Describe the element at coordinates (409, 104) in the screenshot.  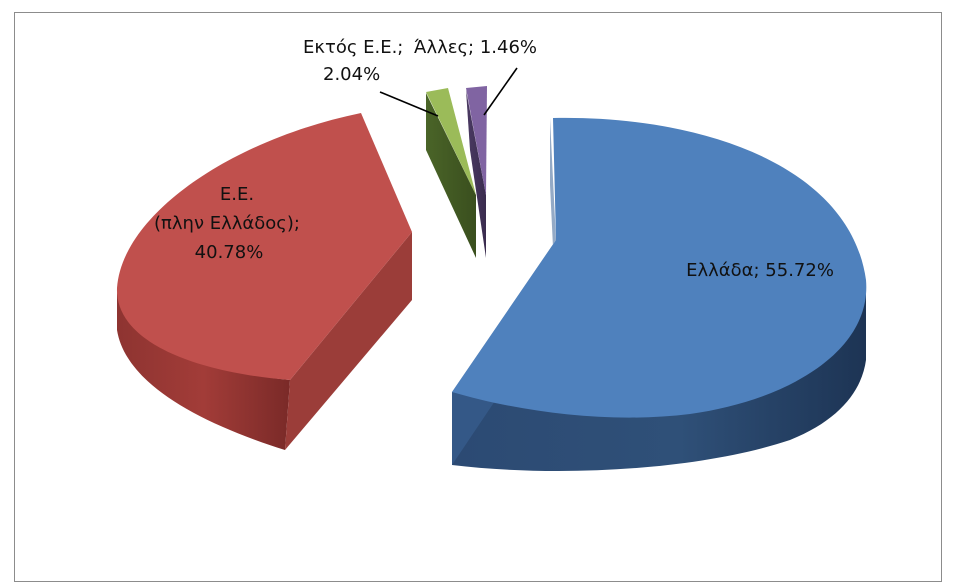
I see `leader-line-outside-eu` at that location.